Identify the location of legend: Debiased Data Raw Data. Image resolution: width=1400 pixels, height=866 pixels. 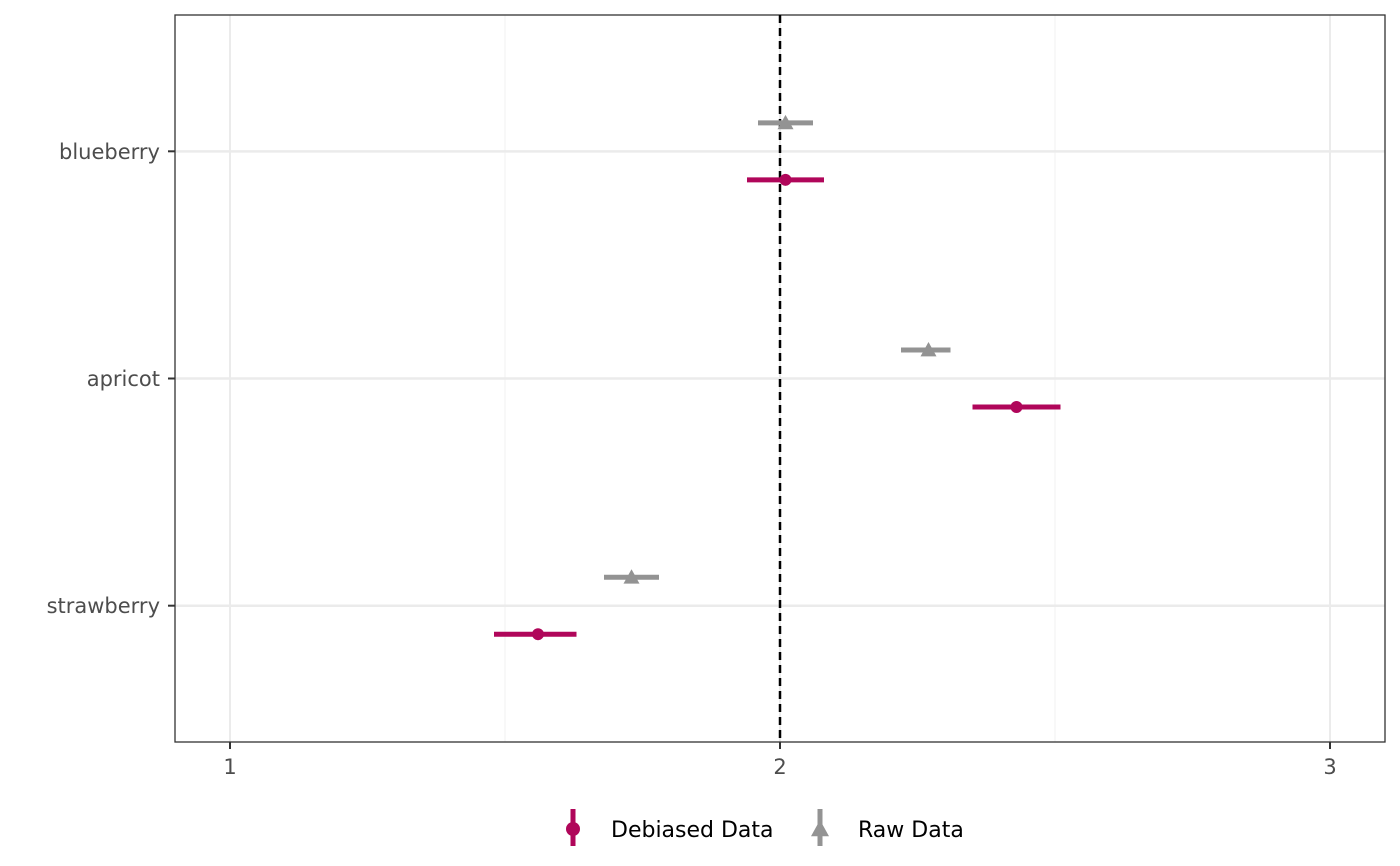
(765, 827).